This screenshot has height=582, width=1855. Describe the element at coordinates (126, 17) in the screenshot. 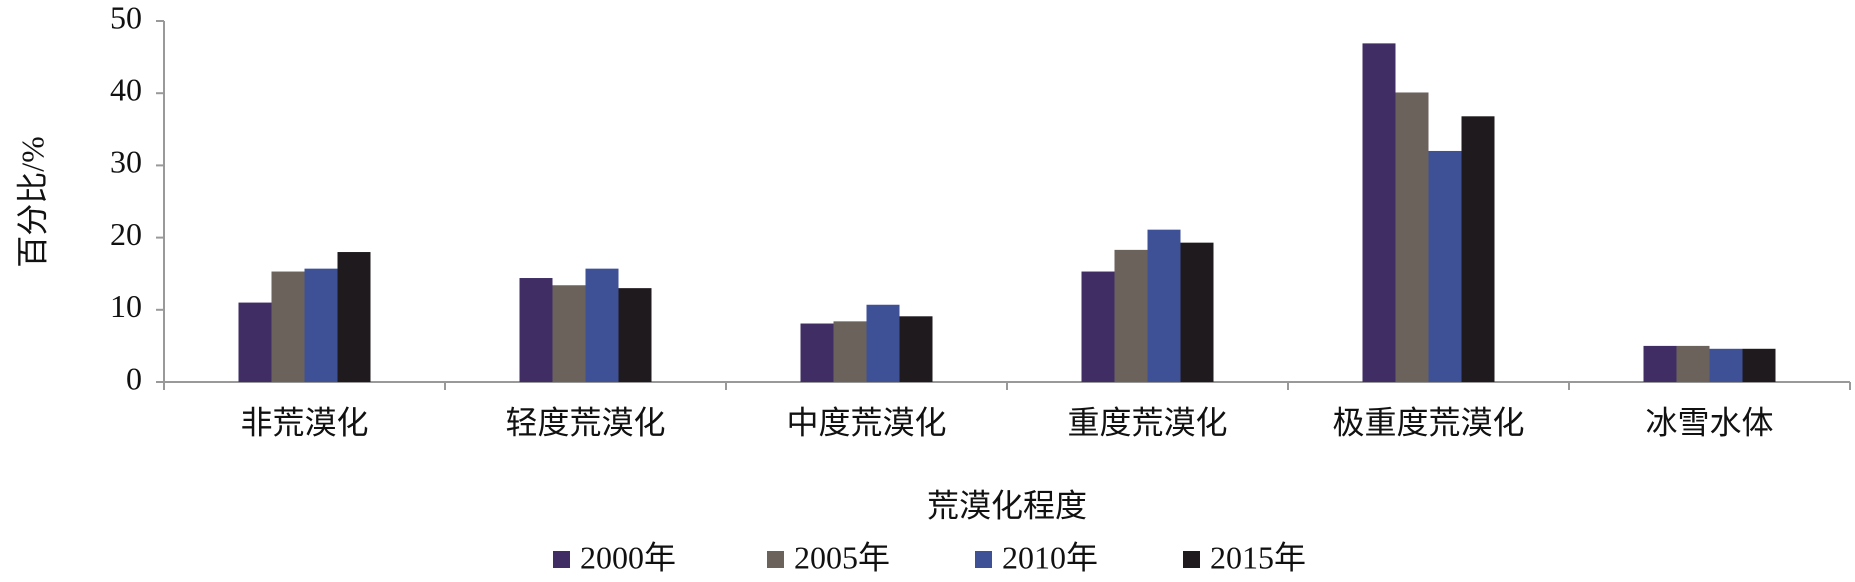

I see `y-tick-label: 50` at that location.